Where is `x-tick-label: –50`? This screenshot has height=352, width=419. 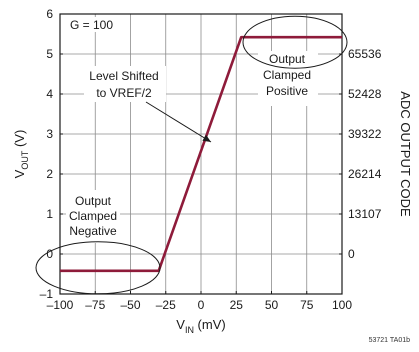
x-tick-label: –50 is located at coordinates (130, 305).